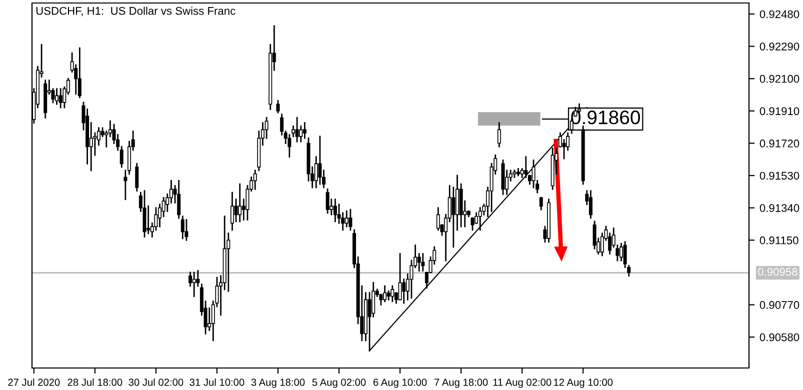  What do you see at coordinates (461, 383) in the screenshot?
I see `x-tick-label: 7 Aug 18:00` at bounding box center [461, 383].